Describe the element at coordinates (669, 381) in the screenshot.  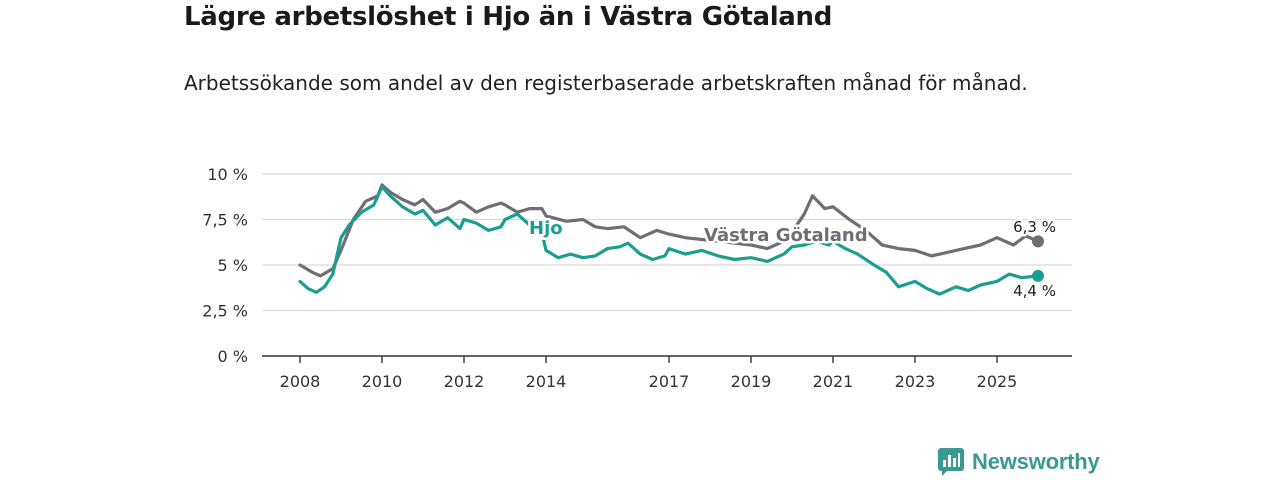
I see `x-tick-label: 2017` at that location.